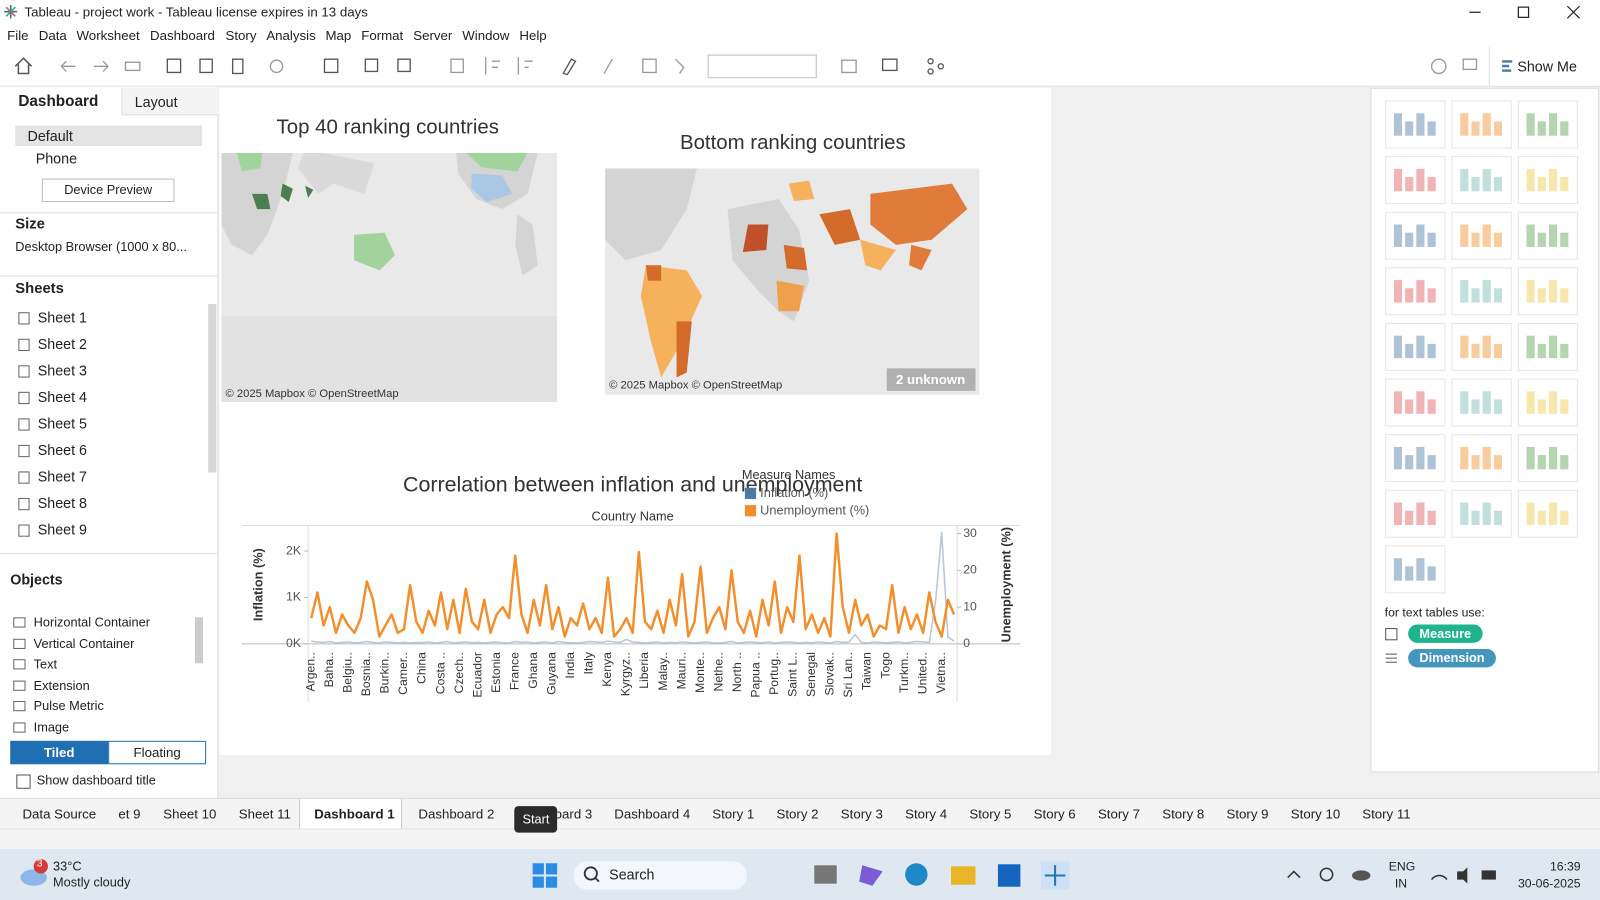 The width and height of the screenshot is (1600, 900). I want to click on unknown-badge: 2 unknown, so click(930, 379).